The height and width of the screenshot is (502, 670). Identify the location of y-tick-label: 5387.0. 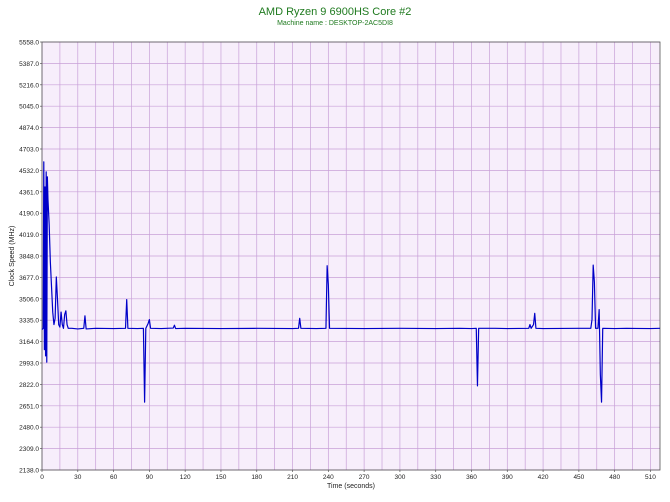
(29, 64).